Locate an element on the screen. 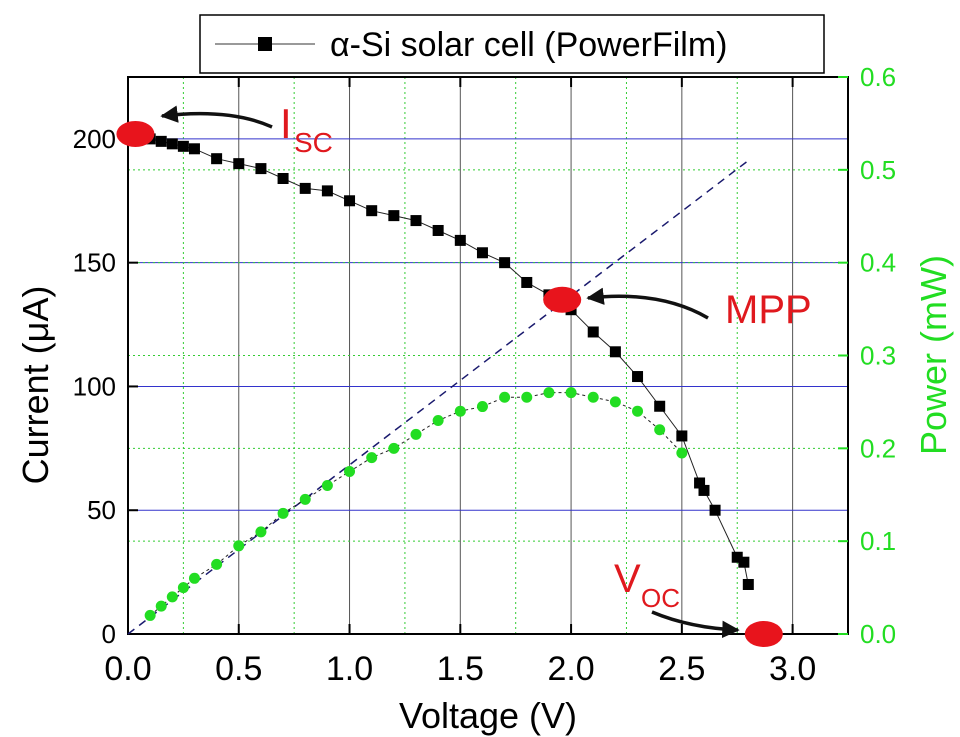 Image resolution: width=960 pixels, height=737 pixels. mpp-arrow is located at coordinates (647, 303).